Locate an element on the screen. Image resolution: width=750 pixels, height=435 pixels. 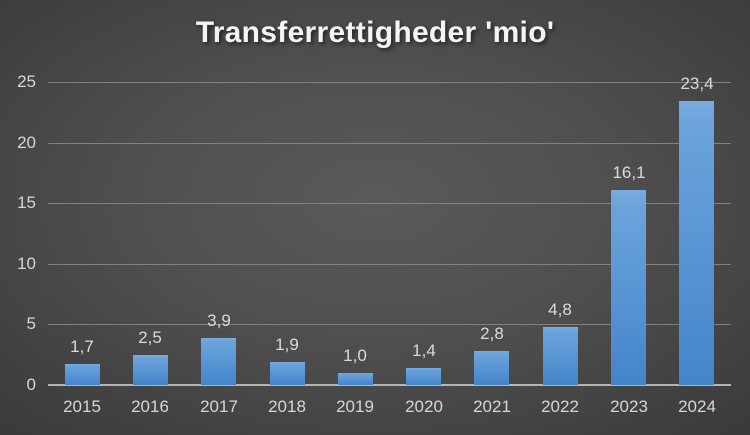
x-axis-category-label: 2023 is located at coordinates (629, 406).